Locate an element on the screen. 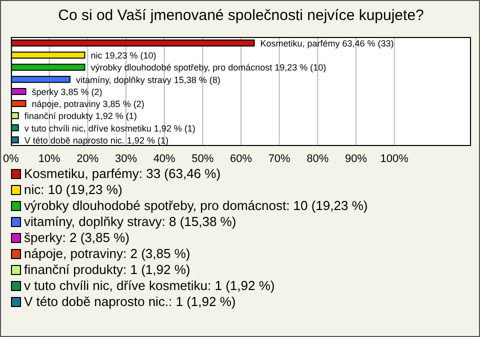  x-tick-label: 60% is located at coordinates (241, 158).